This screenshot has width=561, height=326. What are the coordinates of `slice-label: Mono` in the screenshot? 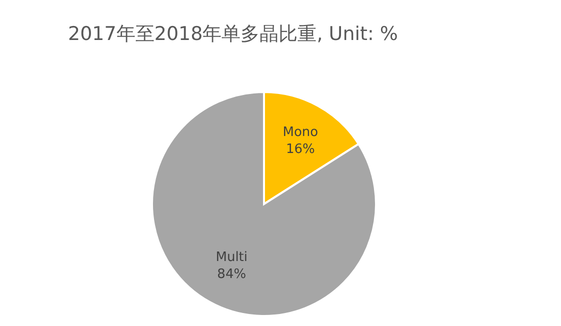 It's located at (300, 132).